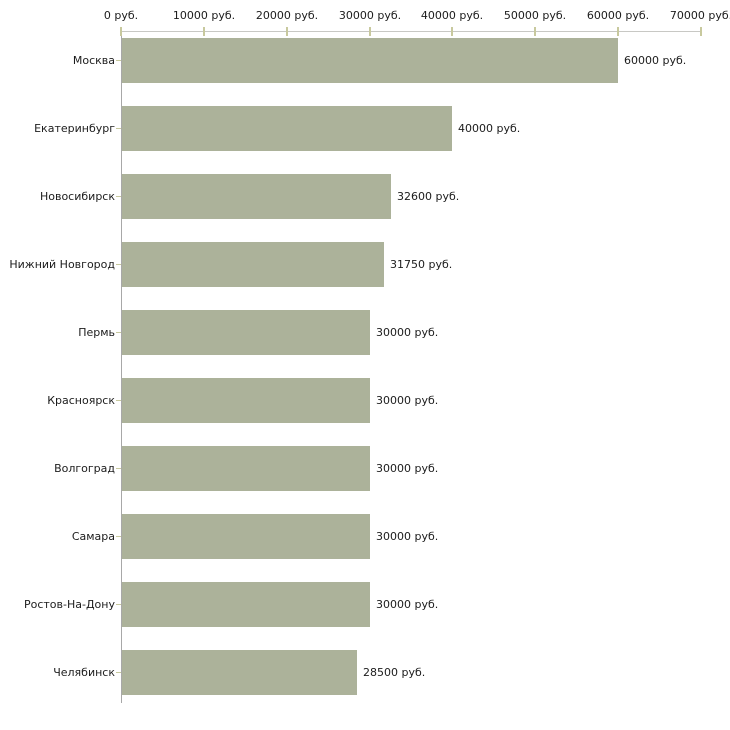  I want to click on category-label: Екатеринбург, so click(74, 128).